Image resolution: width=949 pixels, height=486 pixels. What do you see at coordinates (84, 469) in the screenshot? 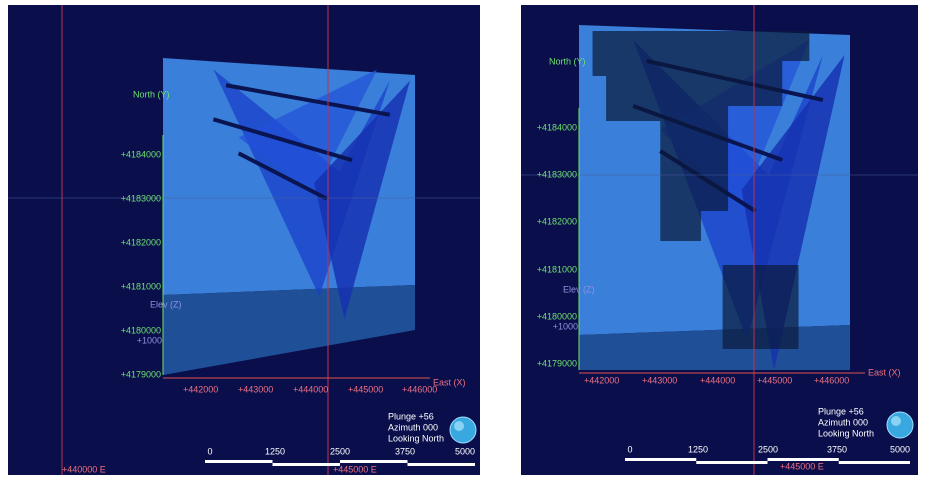
I see `grid-label: +440000 E` at bounding box center [84, 469].